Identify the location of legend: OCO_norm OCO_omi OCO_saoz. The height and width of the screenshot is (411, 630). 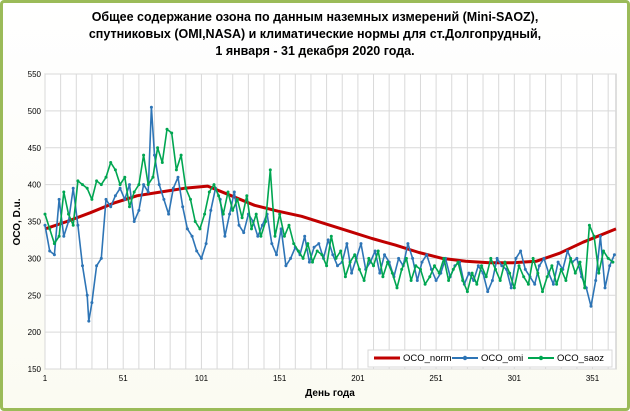
(490, 358).